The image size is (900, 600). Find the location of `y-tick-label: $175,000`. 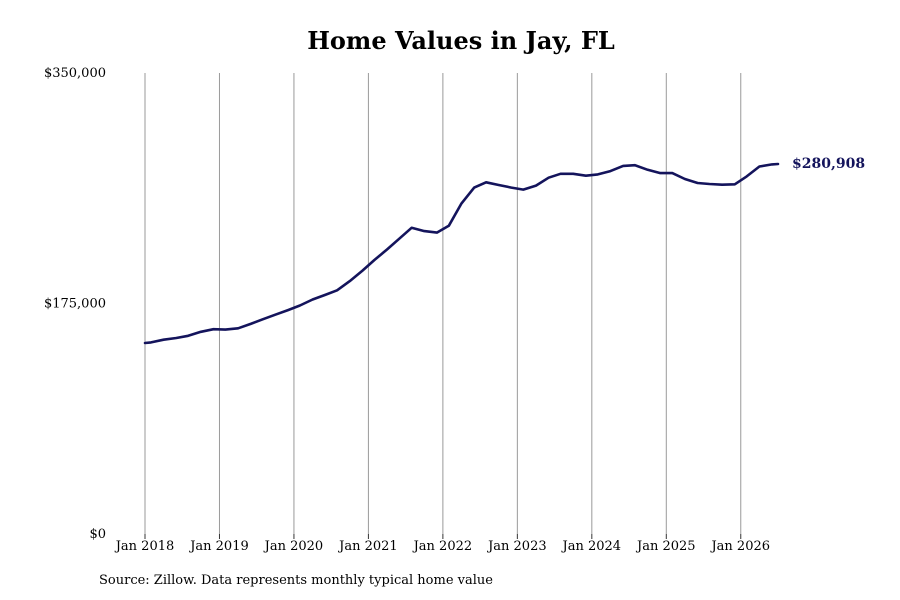

y-tick-label: $175,000 is located at coordinates (75, 304).